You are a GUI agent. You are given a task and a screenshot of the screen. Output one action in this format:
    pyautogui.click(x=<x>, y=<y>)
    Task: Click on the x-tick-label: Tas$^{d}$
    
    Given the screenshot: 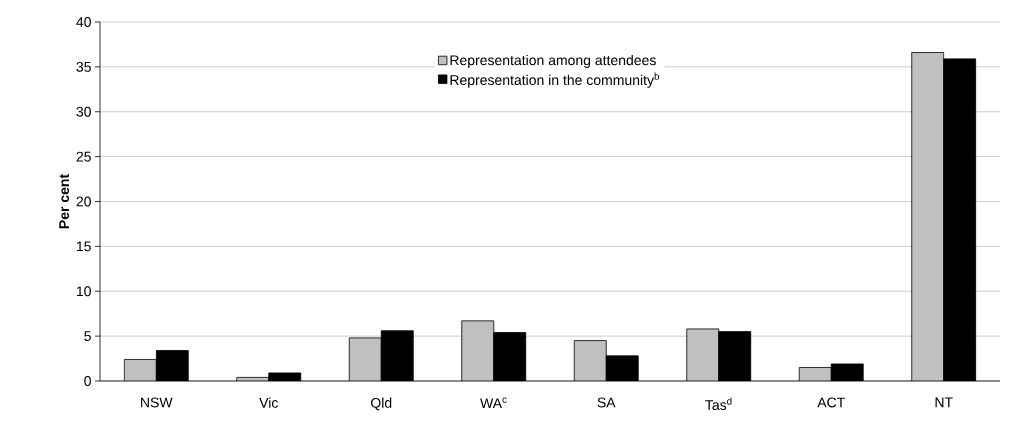 What is the action you would take?
    pyautogui.click(x=718, y=403)
    